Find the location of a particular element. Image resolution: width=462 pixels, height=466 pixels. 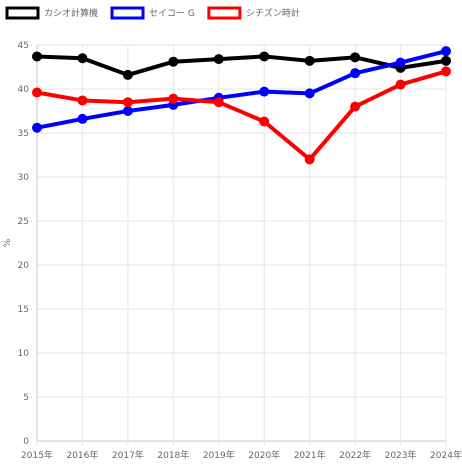

y-tick-label: 5 is located at coordinates (26, 398).